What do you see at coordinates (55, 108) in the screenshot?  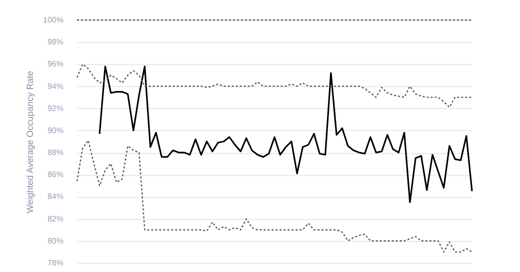 I see `y-tick-label: 92%` at bounding box center [55, 108].